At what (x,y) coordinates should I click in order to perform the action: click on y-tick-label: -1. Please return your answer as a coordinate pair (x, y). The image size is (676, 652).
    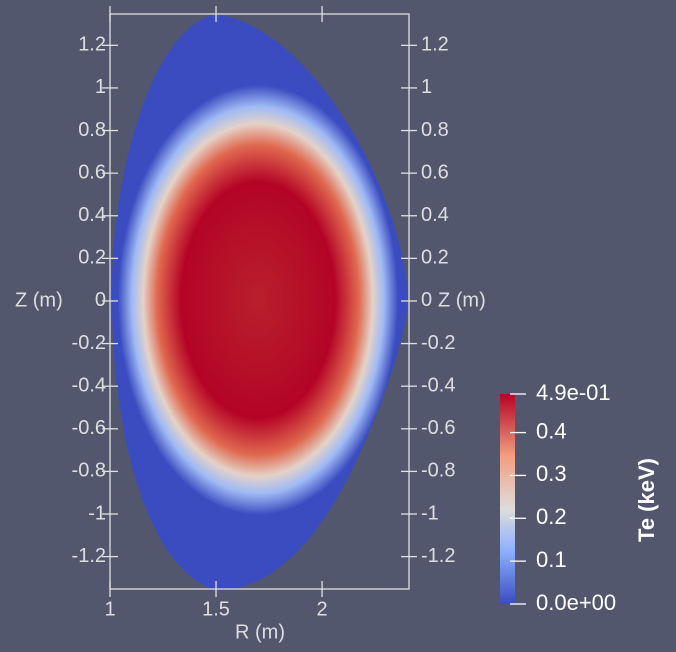
    Looking at the image, I should click on (97, 513).